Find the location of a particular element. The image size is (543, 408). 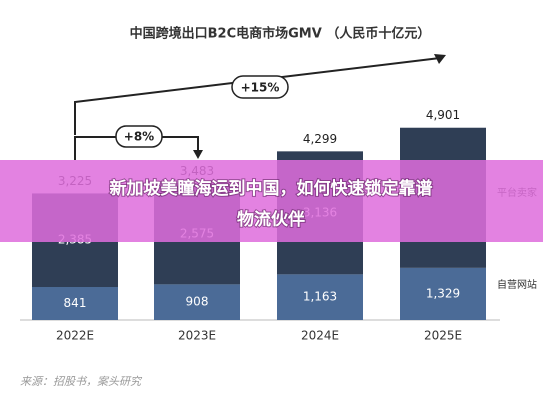

x-tick-label: 2022E is located at coordinates (75, 336).